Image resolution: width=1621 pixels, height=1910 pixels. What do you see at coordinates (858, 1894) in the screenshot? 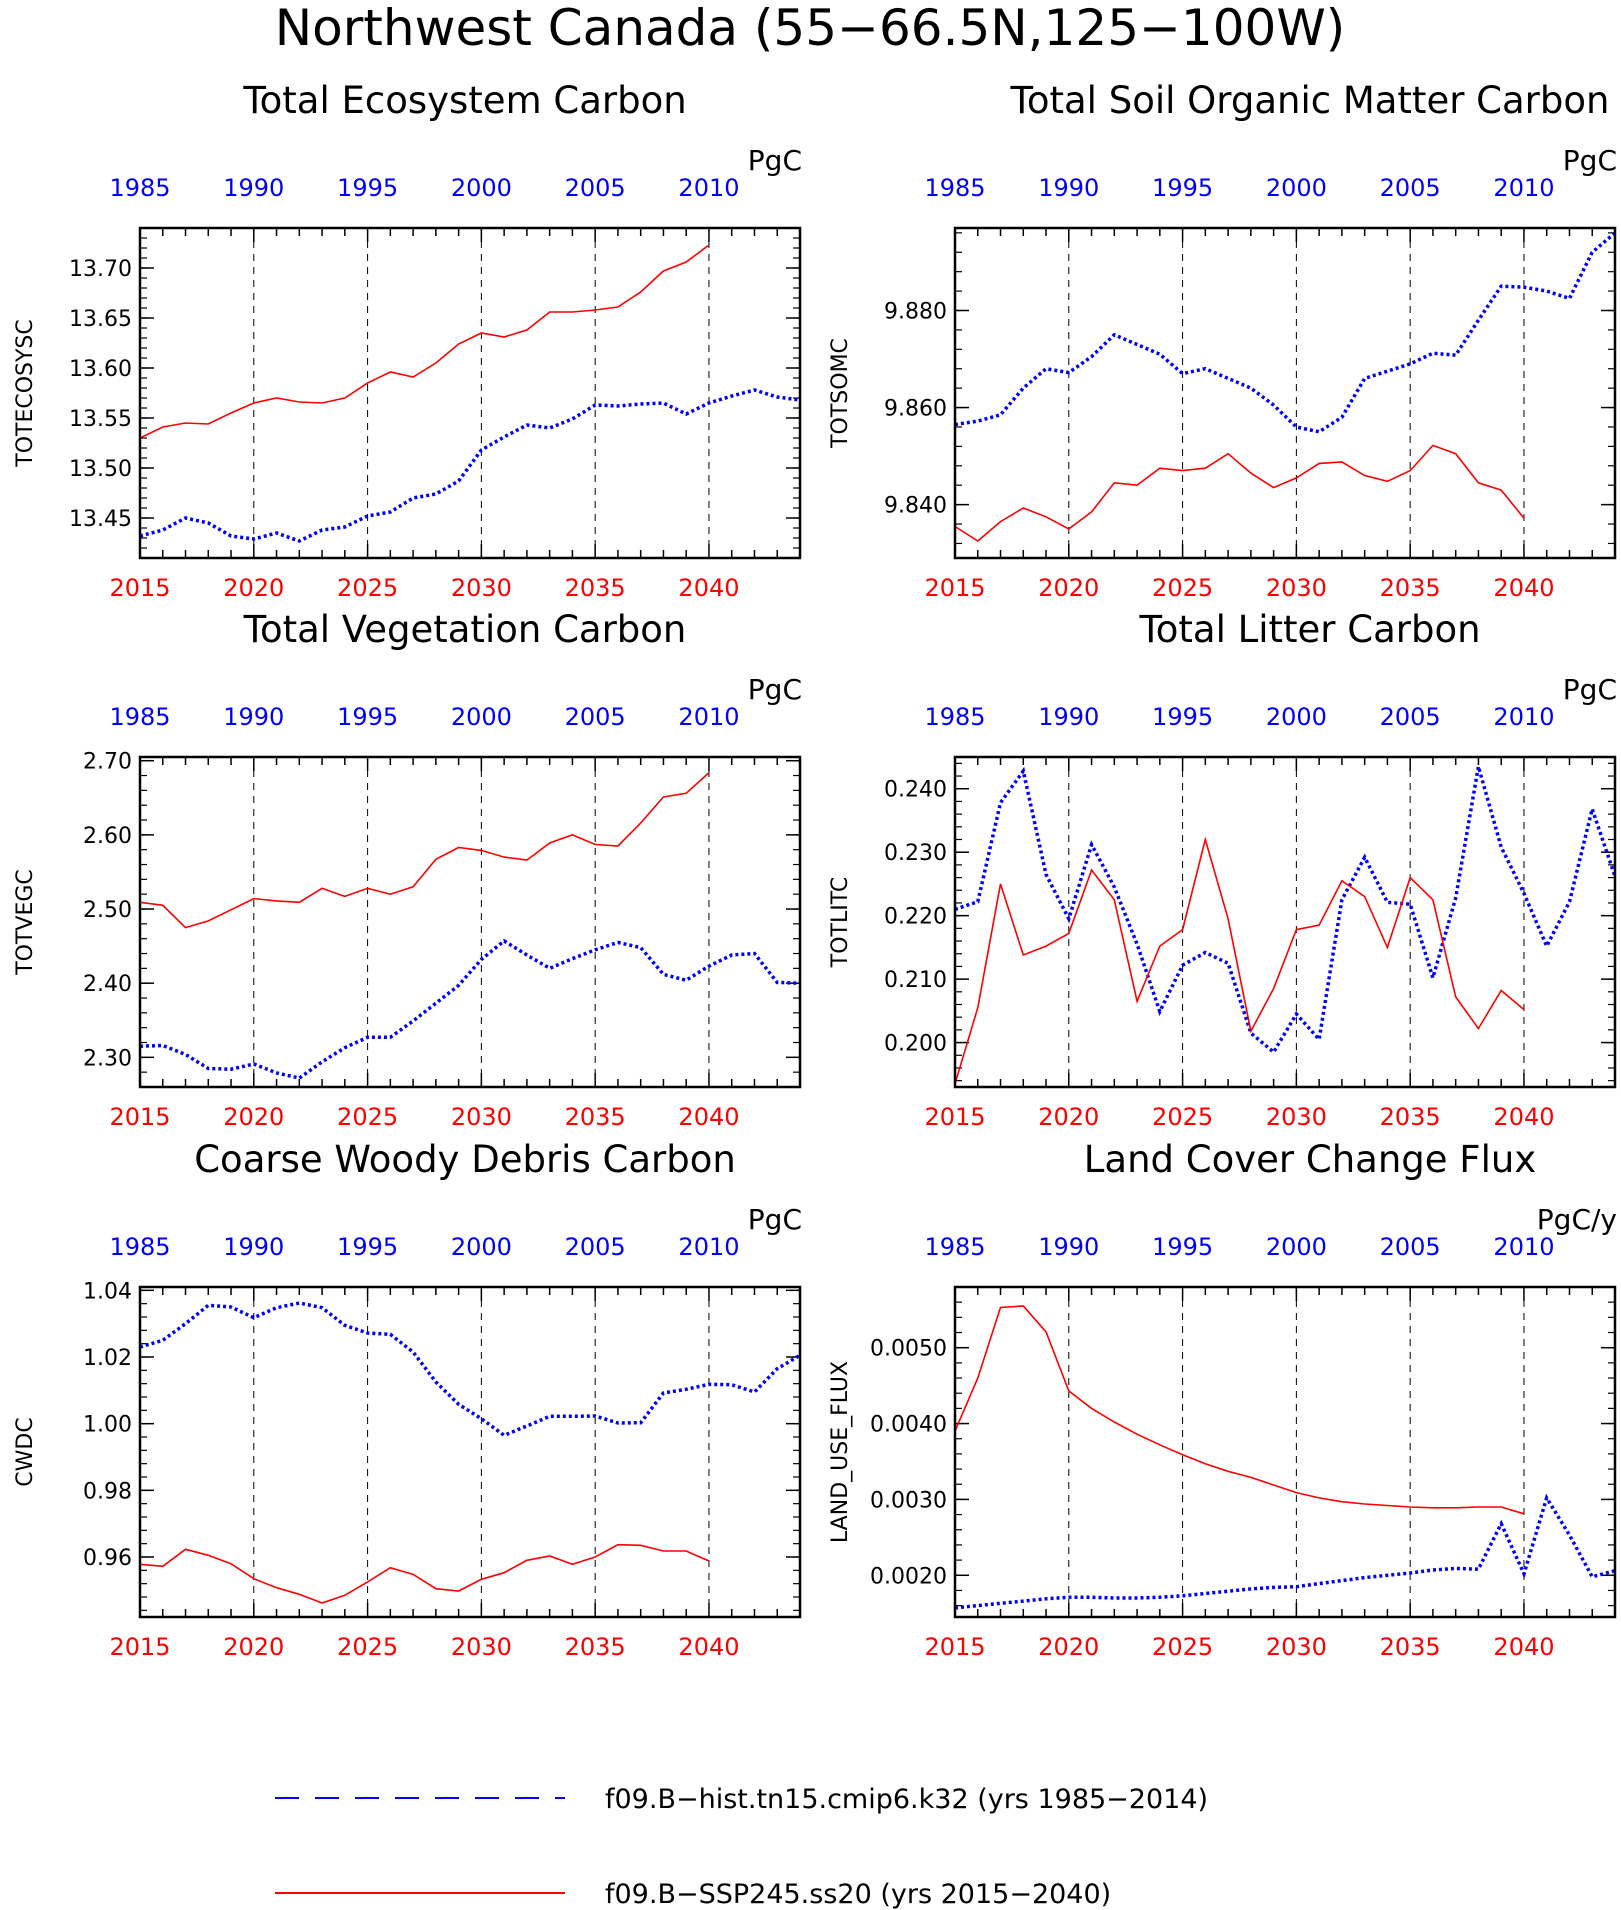
I see `legend-label-ssp: f09.B−SSP245.ss20 (yrs 2015−2040)` at bounding box center [858, 1894].